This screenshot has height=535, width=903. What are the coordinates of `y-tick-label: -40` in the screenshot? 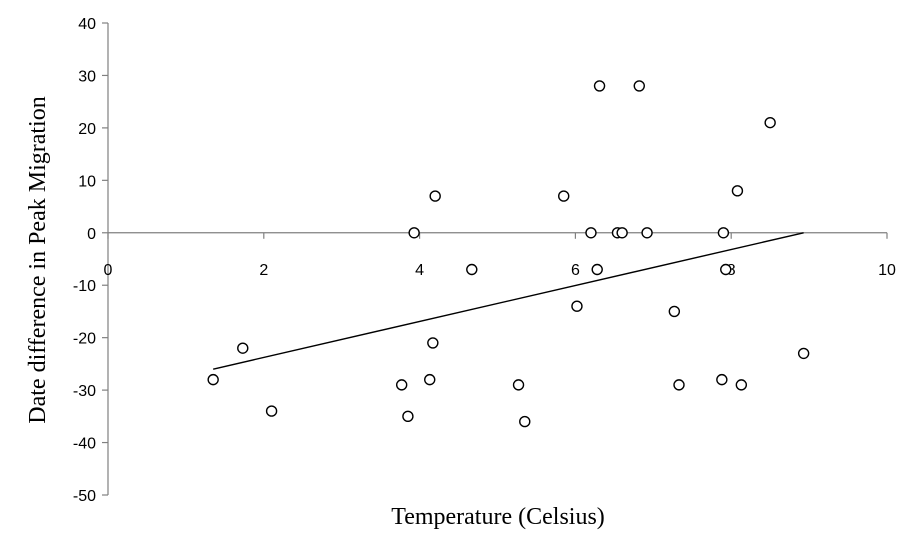 It's located at (84, 444).